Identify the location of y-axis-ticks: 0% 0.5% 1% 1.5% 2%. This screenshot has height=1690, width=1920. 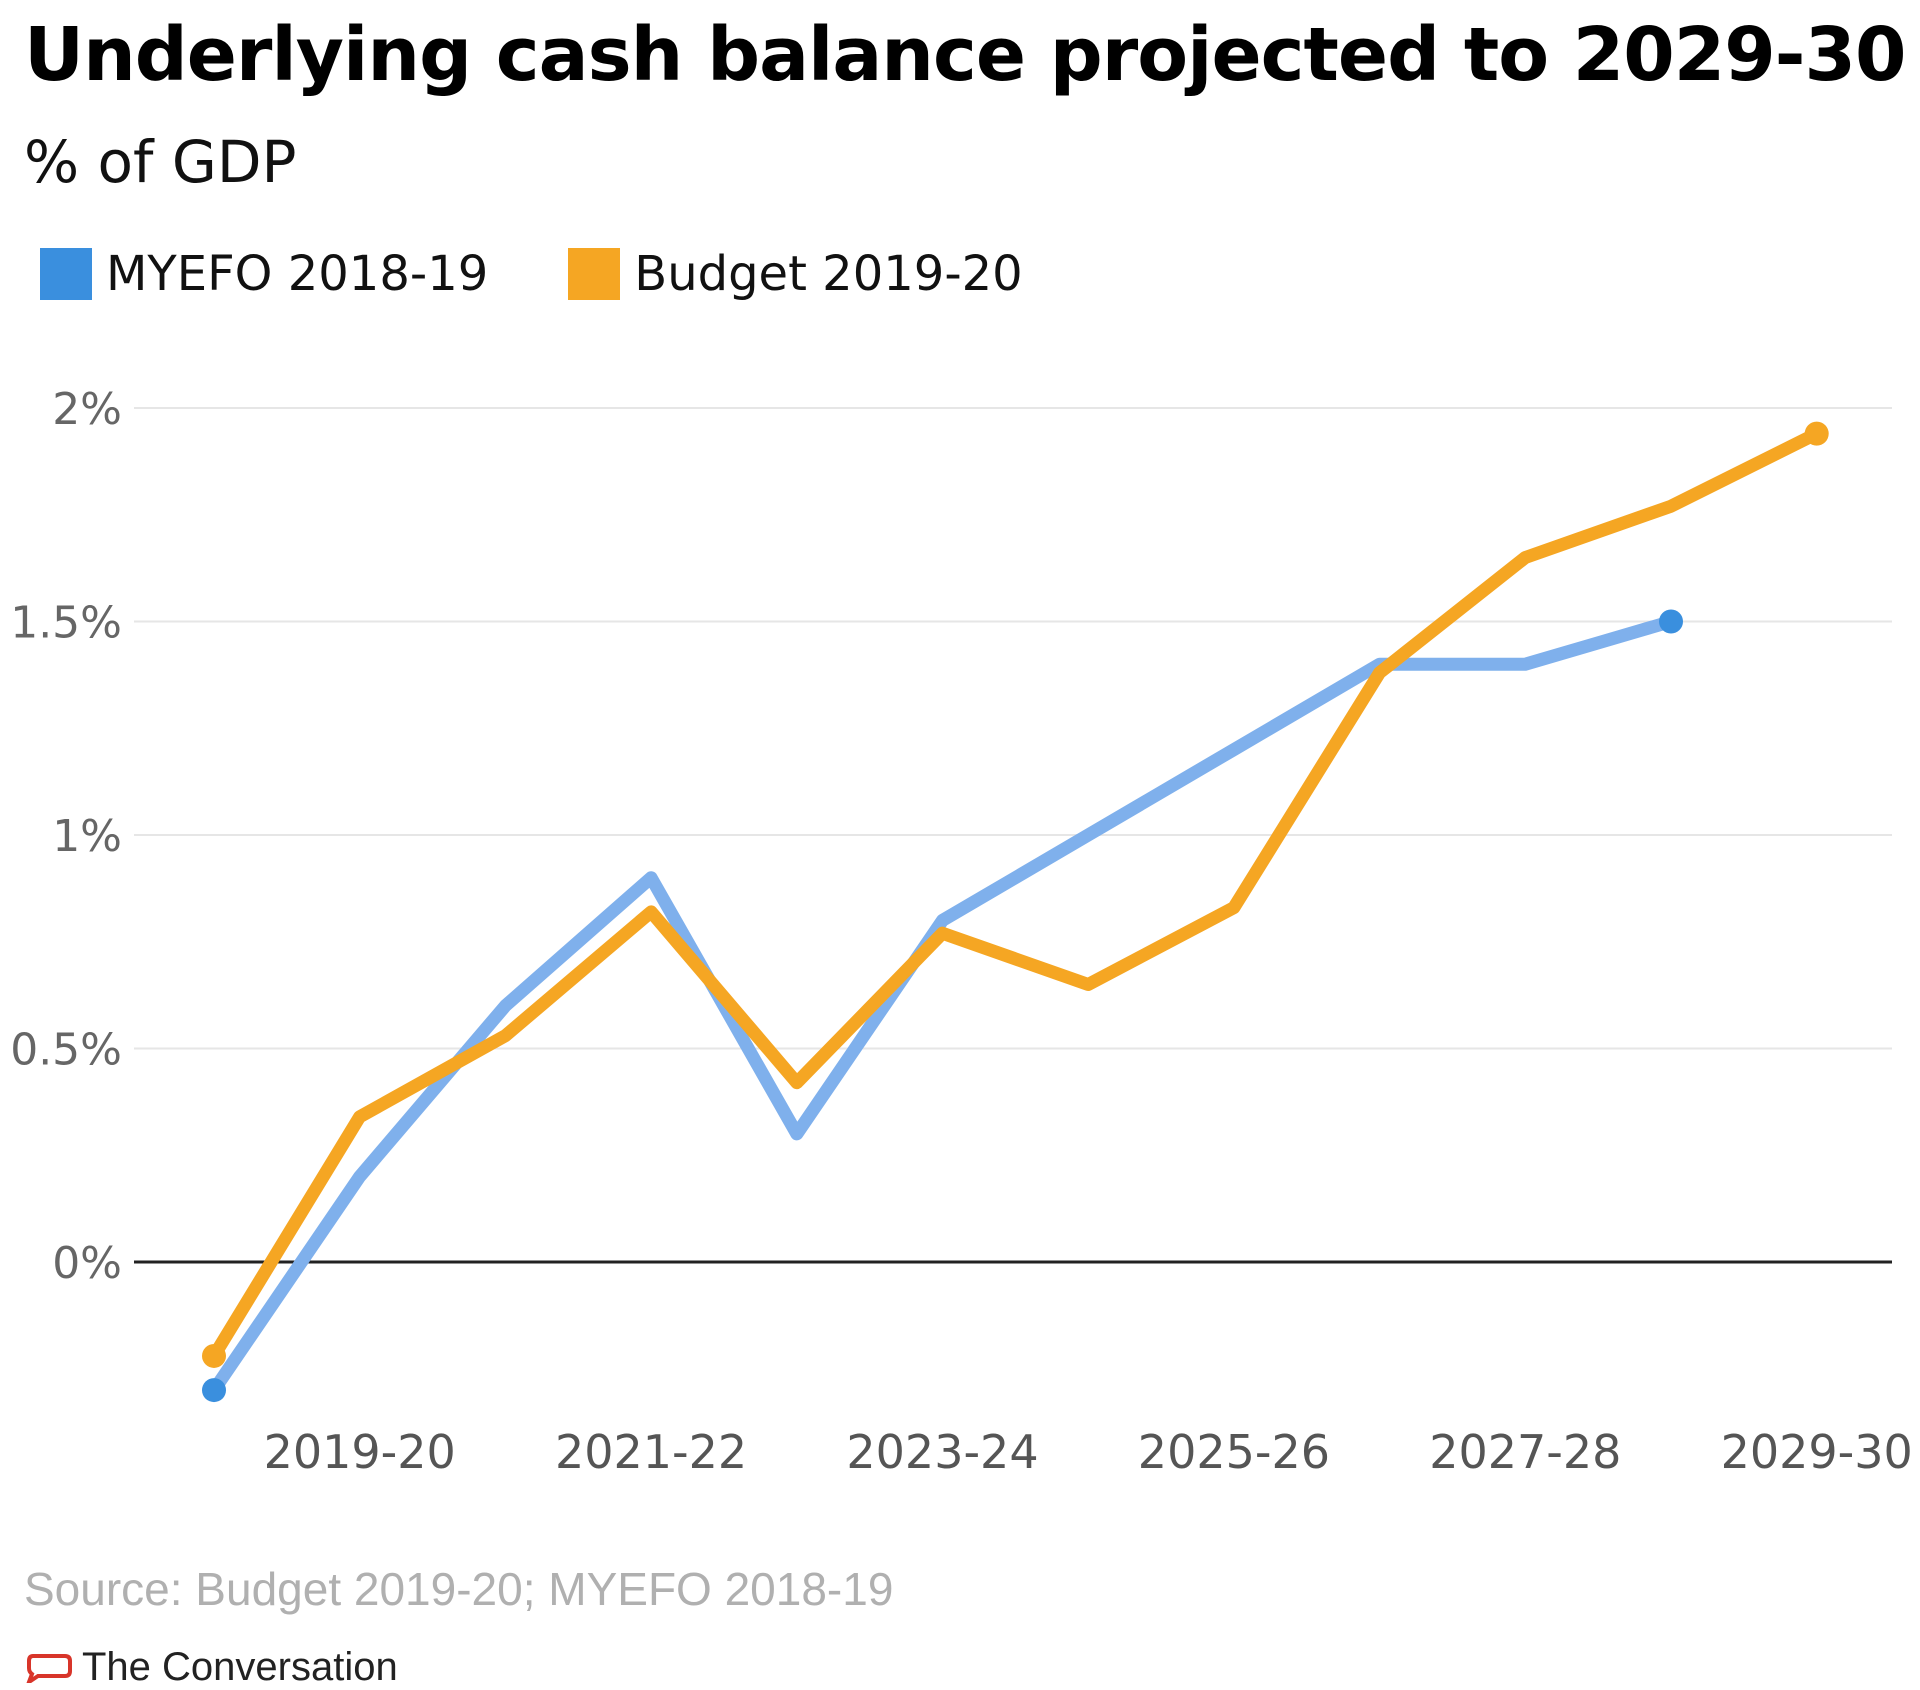
(66, 836).